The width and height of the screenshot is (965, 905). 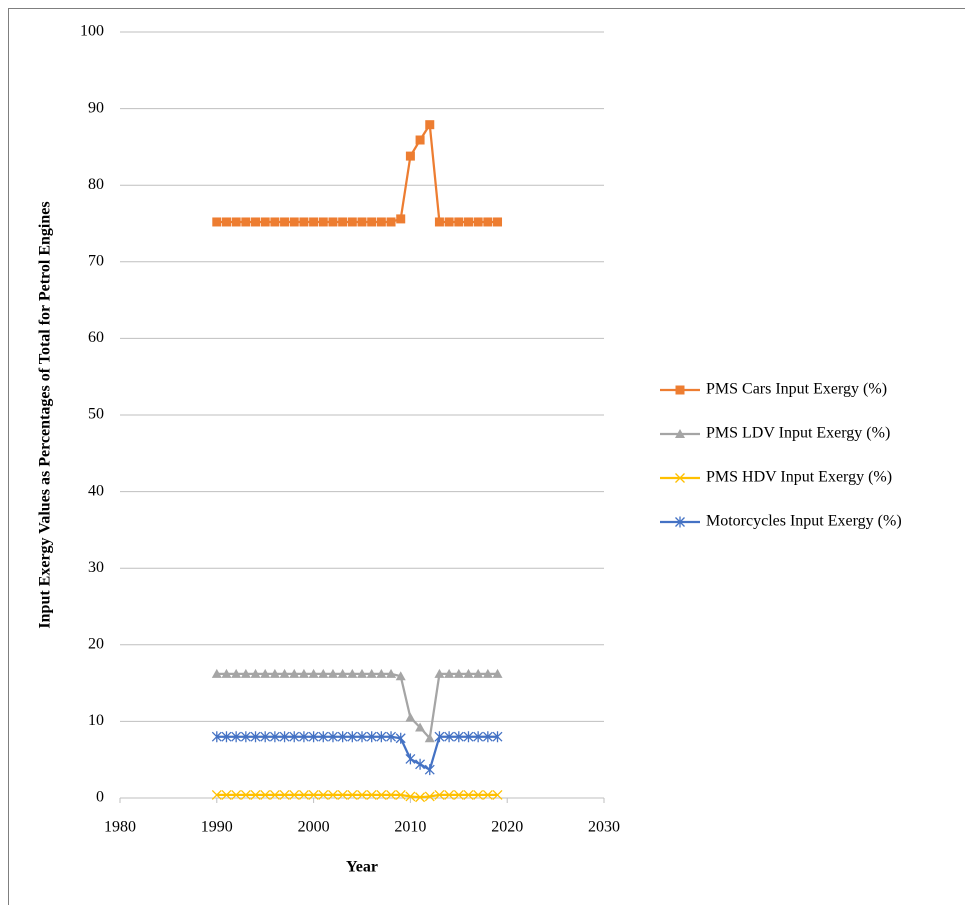 What do you see at coordinates (314, 827) in the screenshot?
I see `x-tick-label: 2000` at bounding box center [314, 827].